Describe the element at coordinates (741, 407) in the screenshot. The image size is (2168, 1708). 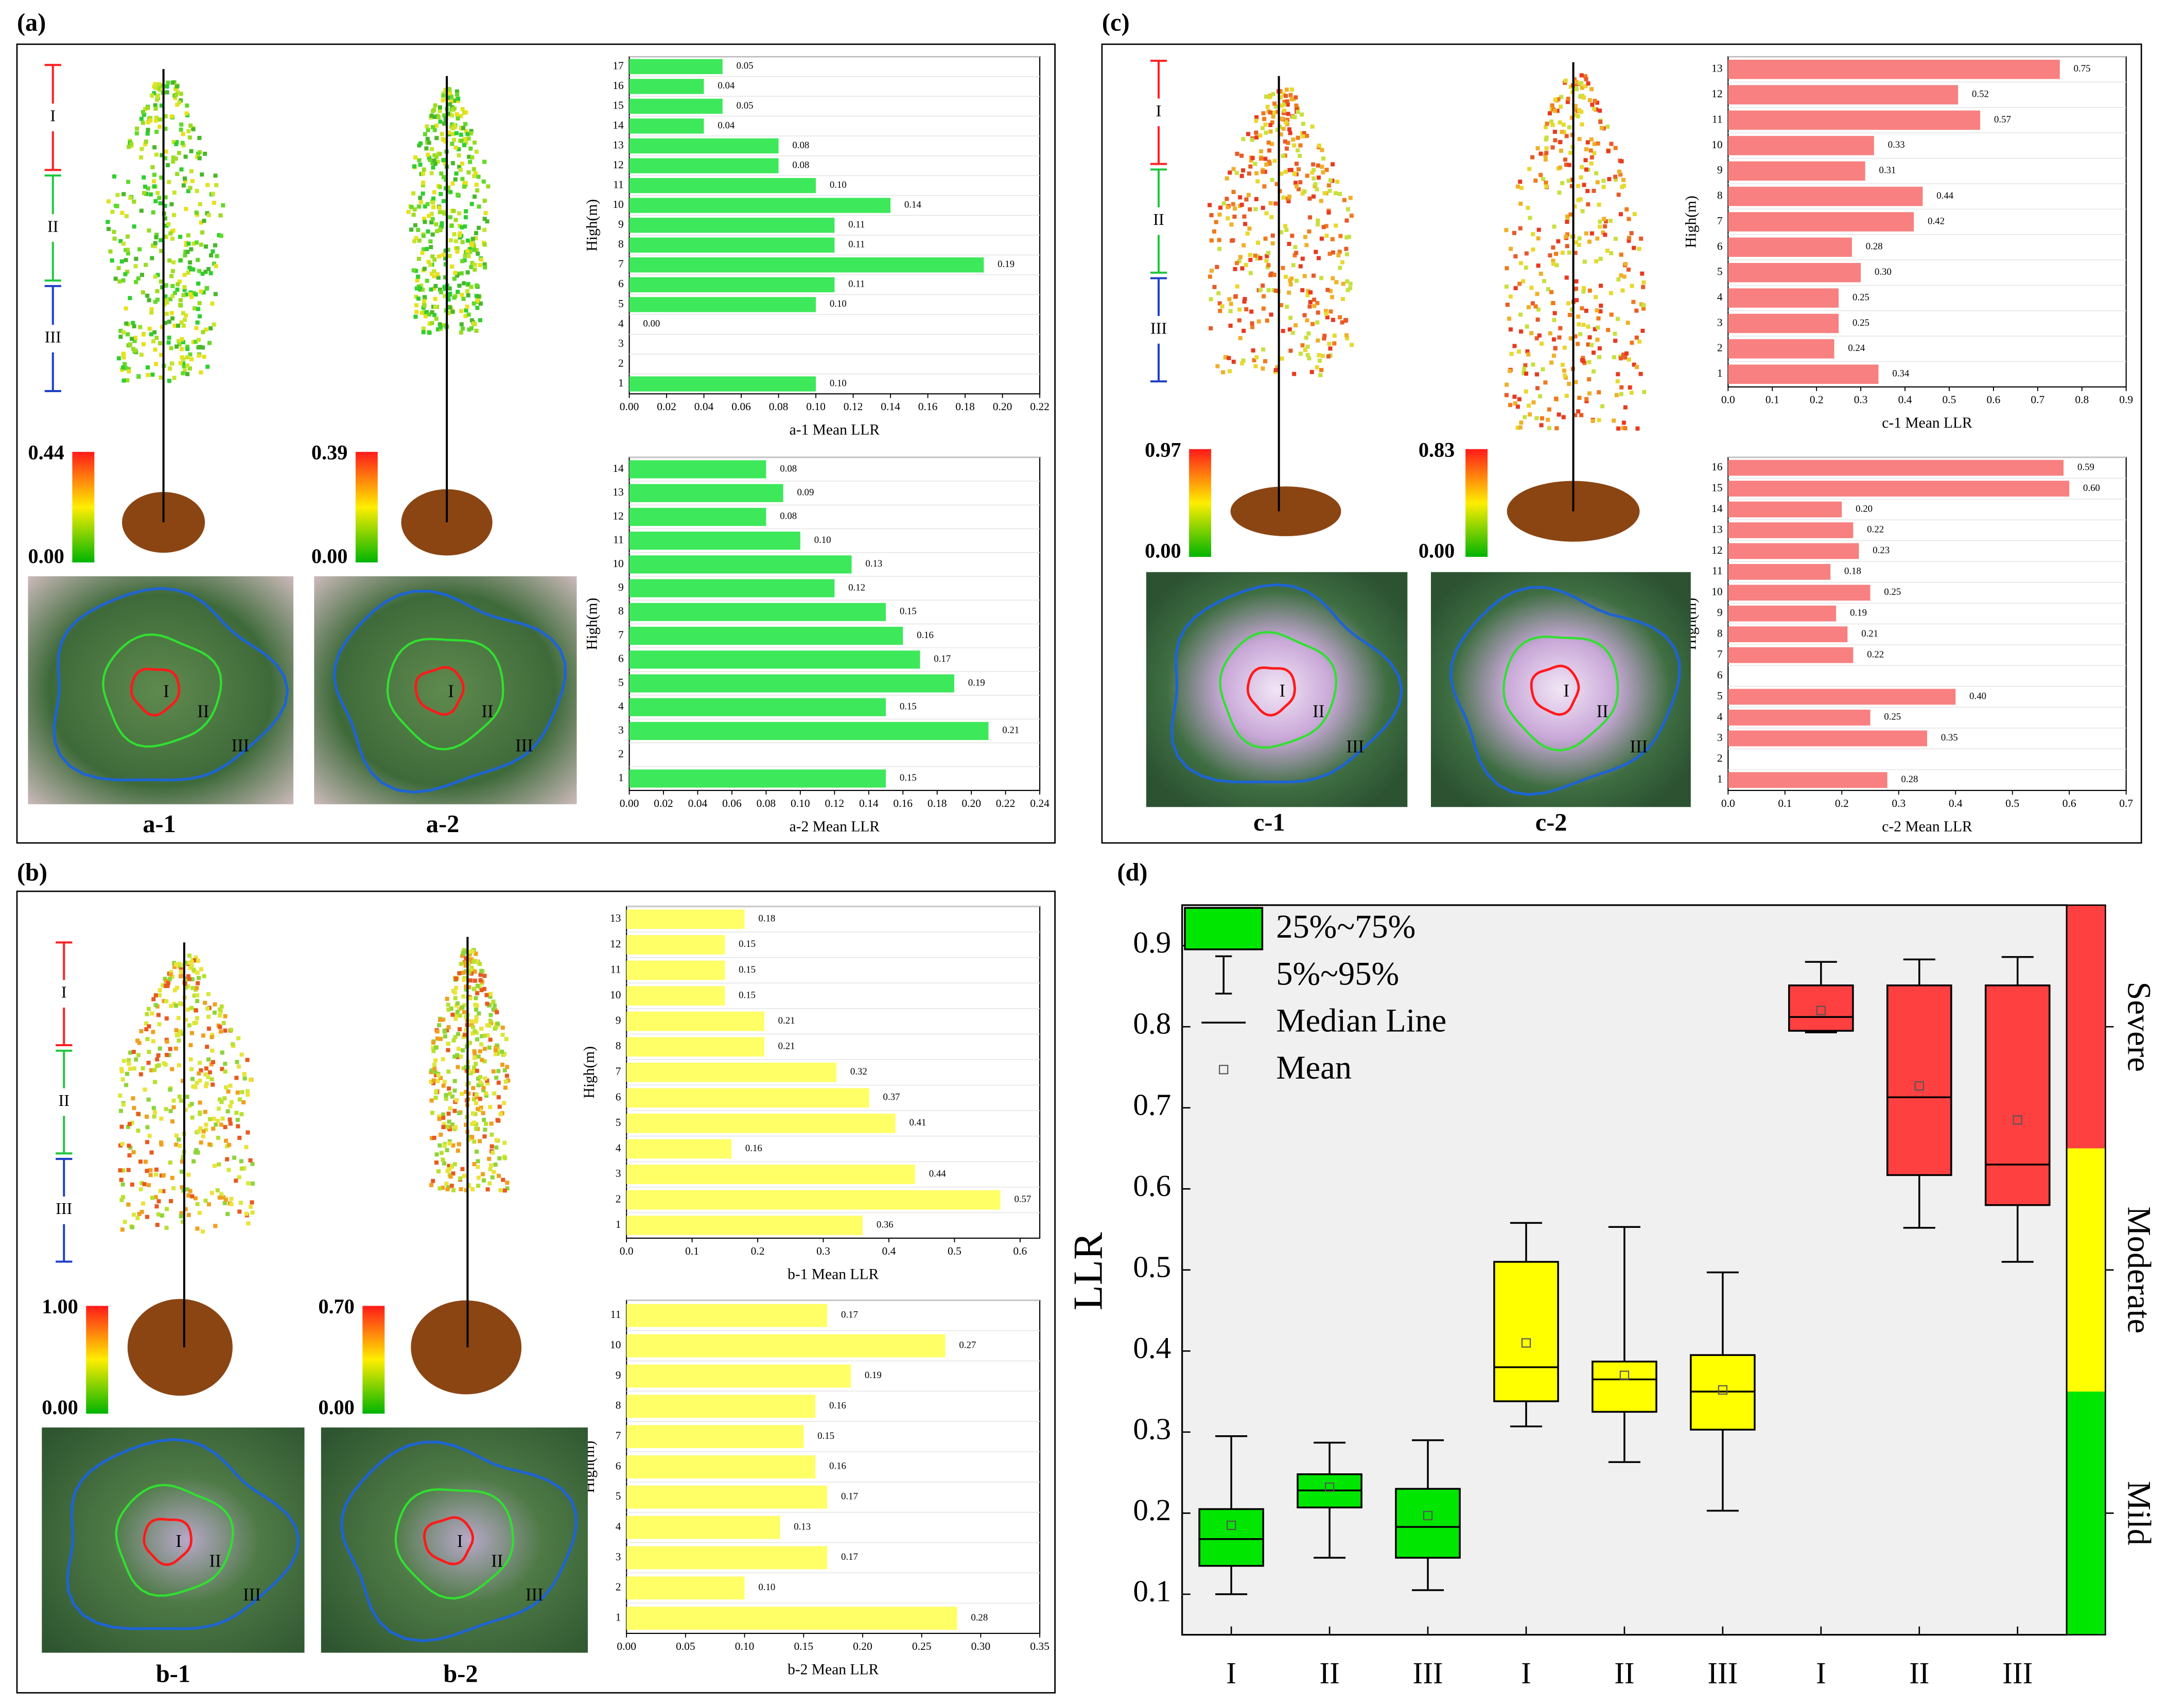
I see `x-tick-label: 0.06` at that location.